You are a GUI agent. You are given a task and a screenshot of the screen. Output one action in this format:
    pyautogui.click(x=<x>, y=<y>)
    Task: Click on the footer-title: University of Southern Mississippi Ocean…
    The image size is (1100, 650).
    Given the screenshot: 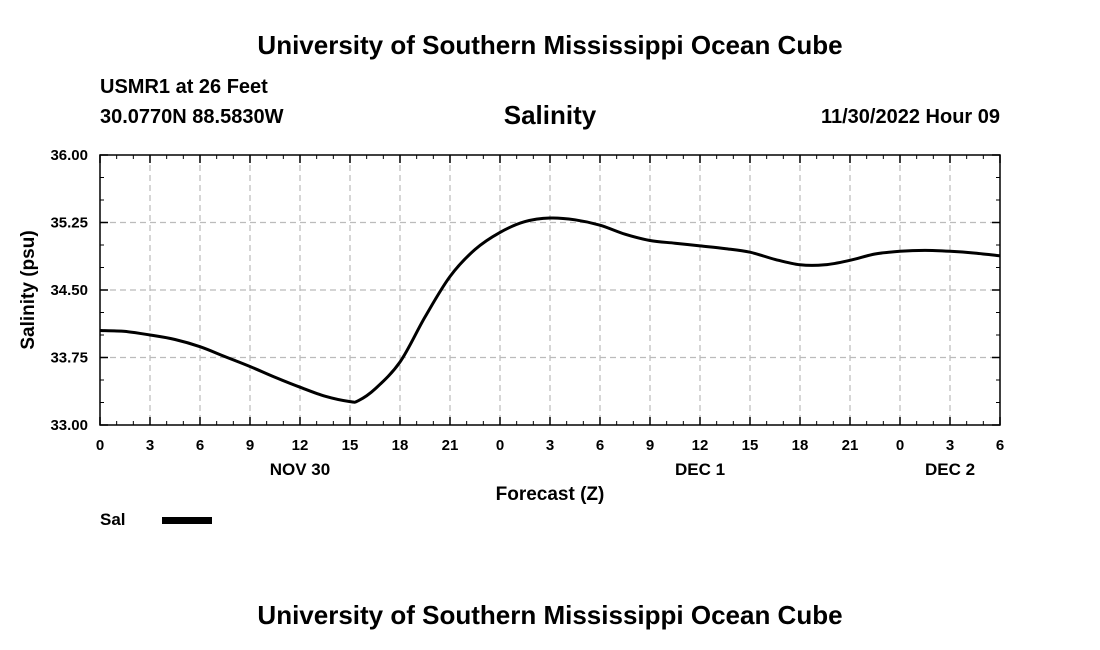 What is the action you would take?
    pyautogui.click(x=550, y=615)
    